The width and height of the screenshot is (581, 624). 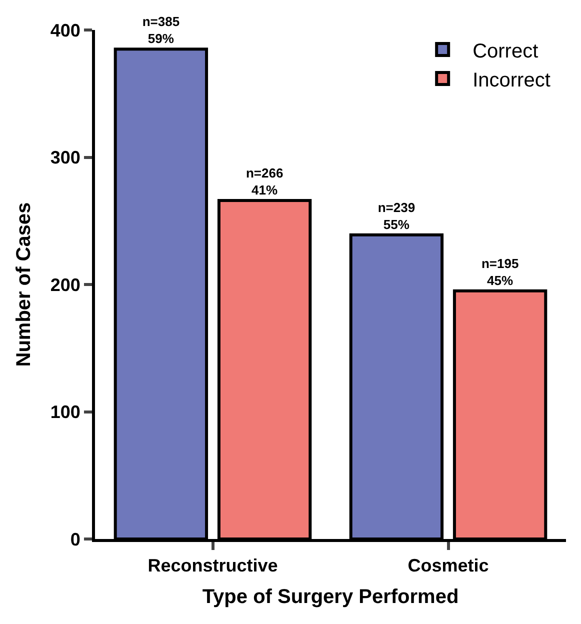 What do you see at coordinates (65, 158) in the screenshot?
I see `y-tick-label: 300` at bounding box center [65, 158].